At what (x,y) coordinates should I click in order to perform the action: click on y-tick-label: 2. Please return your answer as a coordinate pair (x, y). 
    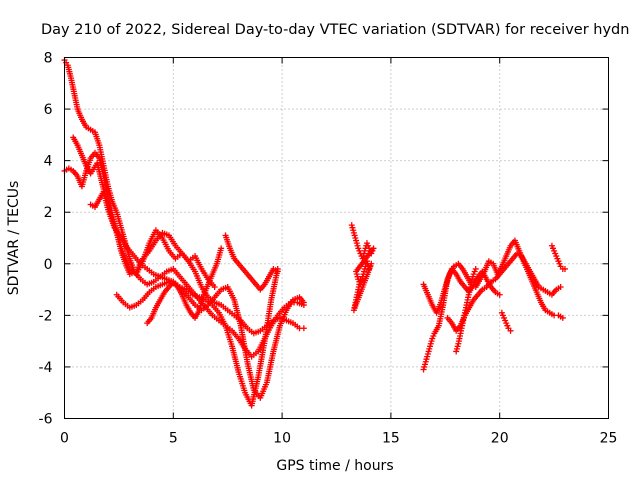
    Looking at the image, I should click on (48, 213).